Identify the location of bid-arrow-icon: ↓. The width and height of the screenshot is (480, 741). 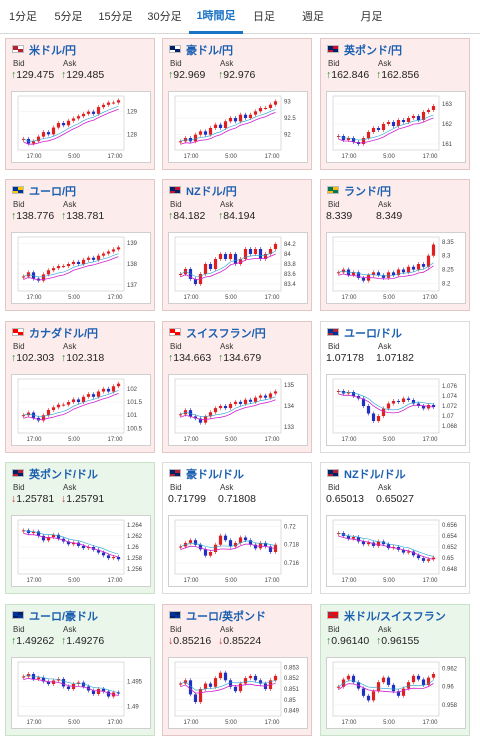
(171, 641).